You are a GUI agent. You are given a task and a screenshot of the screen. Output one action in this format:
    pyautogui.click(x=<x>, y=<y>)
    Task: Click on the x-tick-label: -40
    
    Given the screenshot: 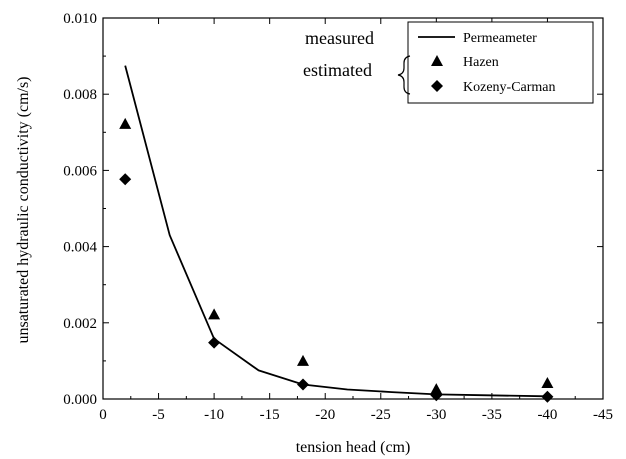 What is the action you would take?
    pyautogui.click(x=547, y=415)
    